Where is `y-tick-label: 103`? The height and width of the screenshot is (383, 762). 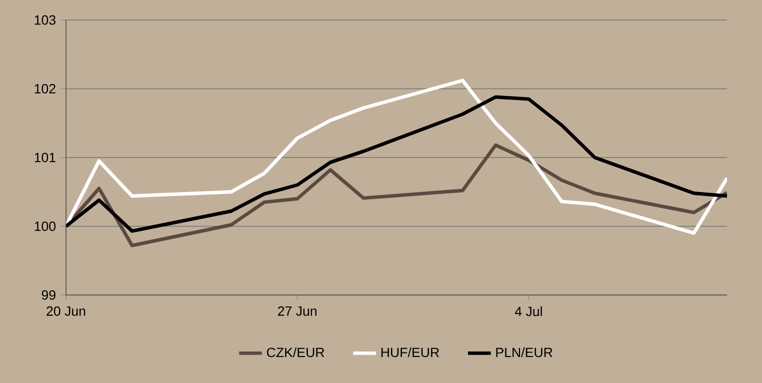 y-tick-label: 103 is located at coordinates (45, 20).